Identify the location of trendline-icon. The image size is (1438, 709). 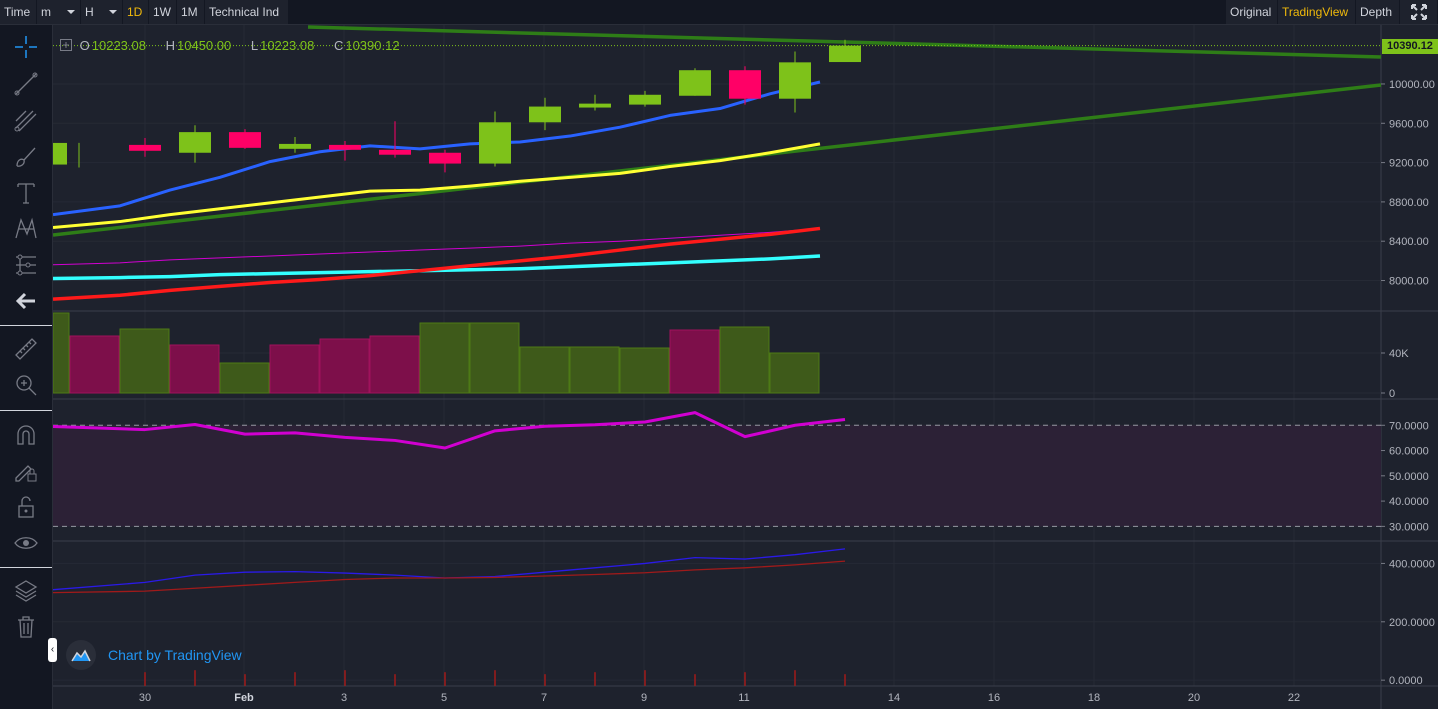
(26, 84).